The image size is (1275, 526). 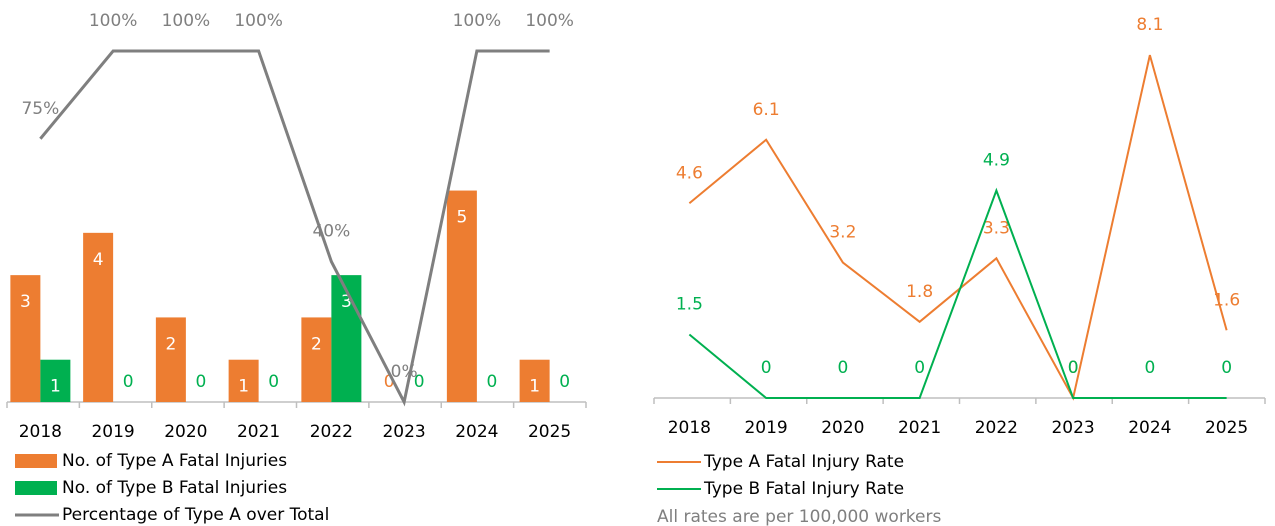 What do you see at coordinates (919, 292) in the screenshot?
I see `data-label: 1.8` at bounding box center [919, 292].